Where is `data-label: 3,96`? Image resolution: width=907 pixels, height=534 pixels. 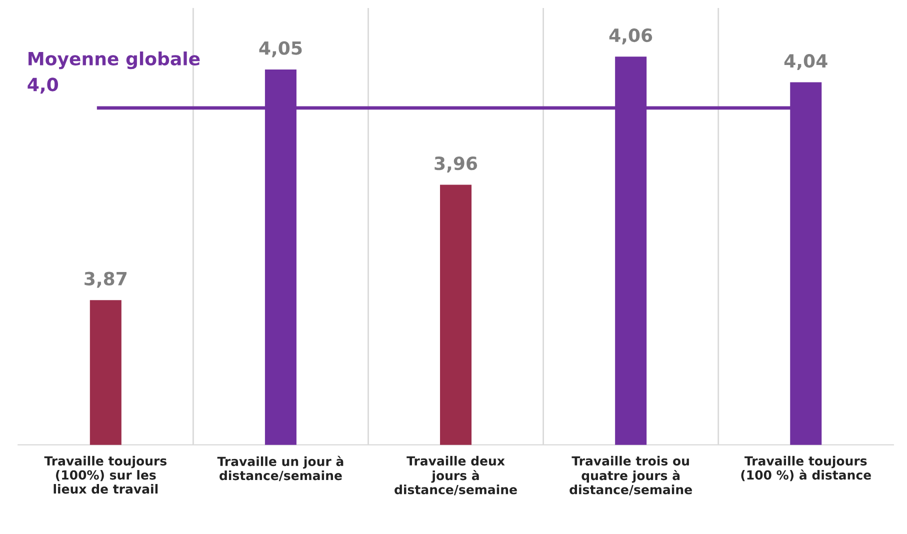
data-label: 3,96 is located at coordinates (456, 164).